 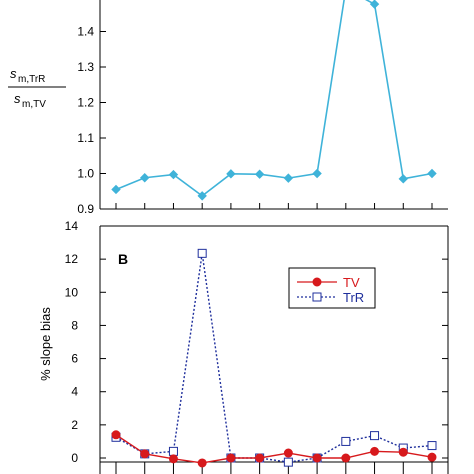 What do you see at coordinates (72, 226) in the screenshot?
I see `panel-b-y-tick-label: 14` at bounding box center [72, 226].